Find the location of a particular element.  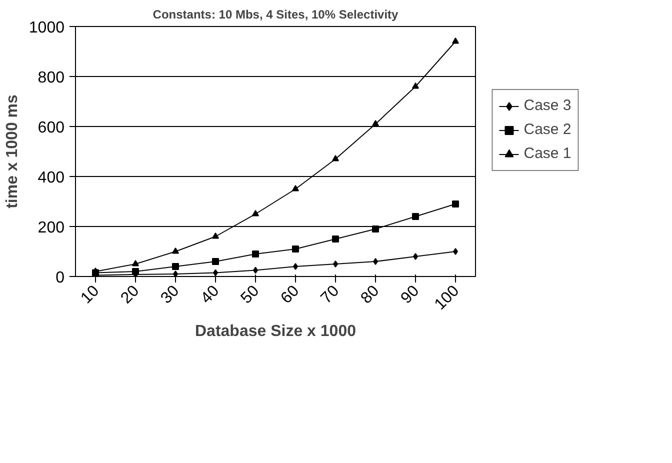

y-axis-title: time x 1000 ms is located at coordinates (12, 151).